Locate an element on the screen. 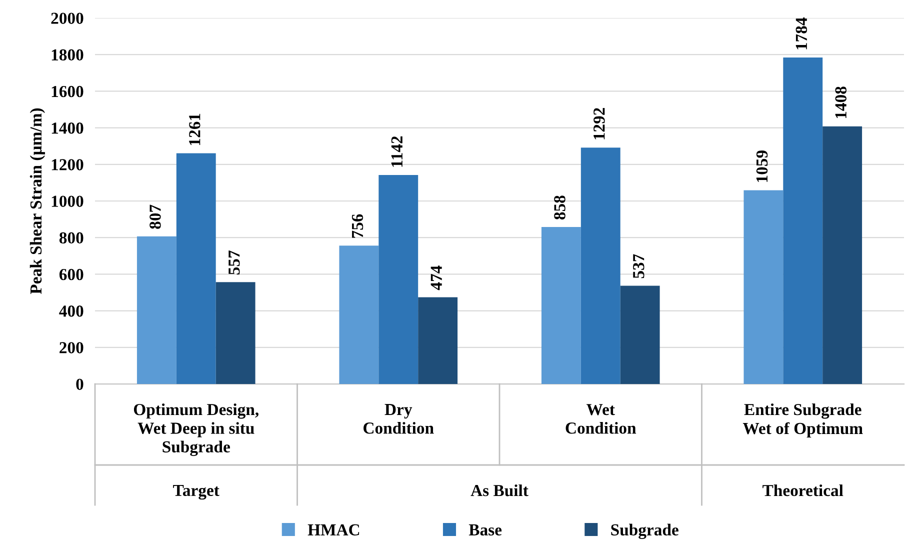  y-tick-label: 200 is located at coordinates (72, 348).